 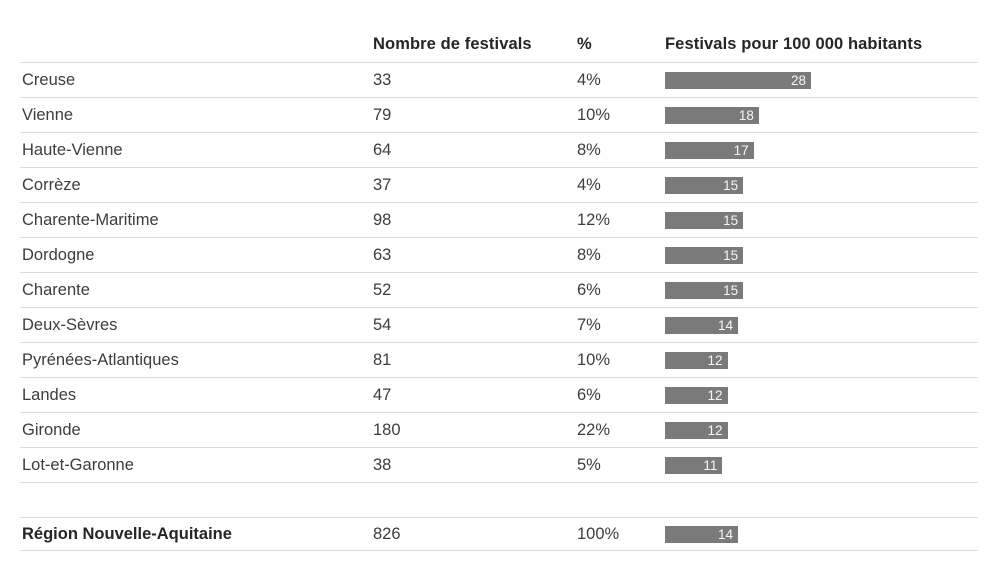 What do you see at coordinates (382, 324) in the screenshot?
I see `row-count: 54` at bounding box center [382, 324].